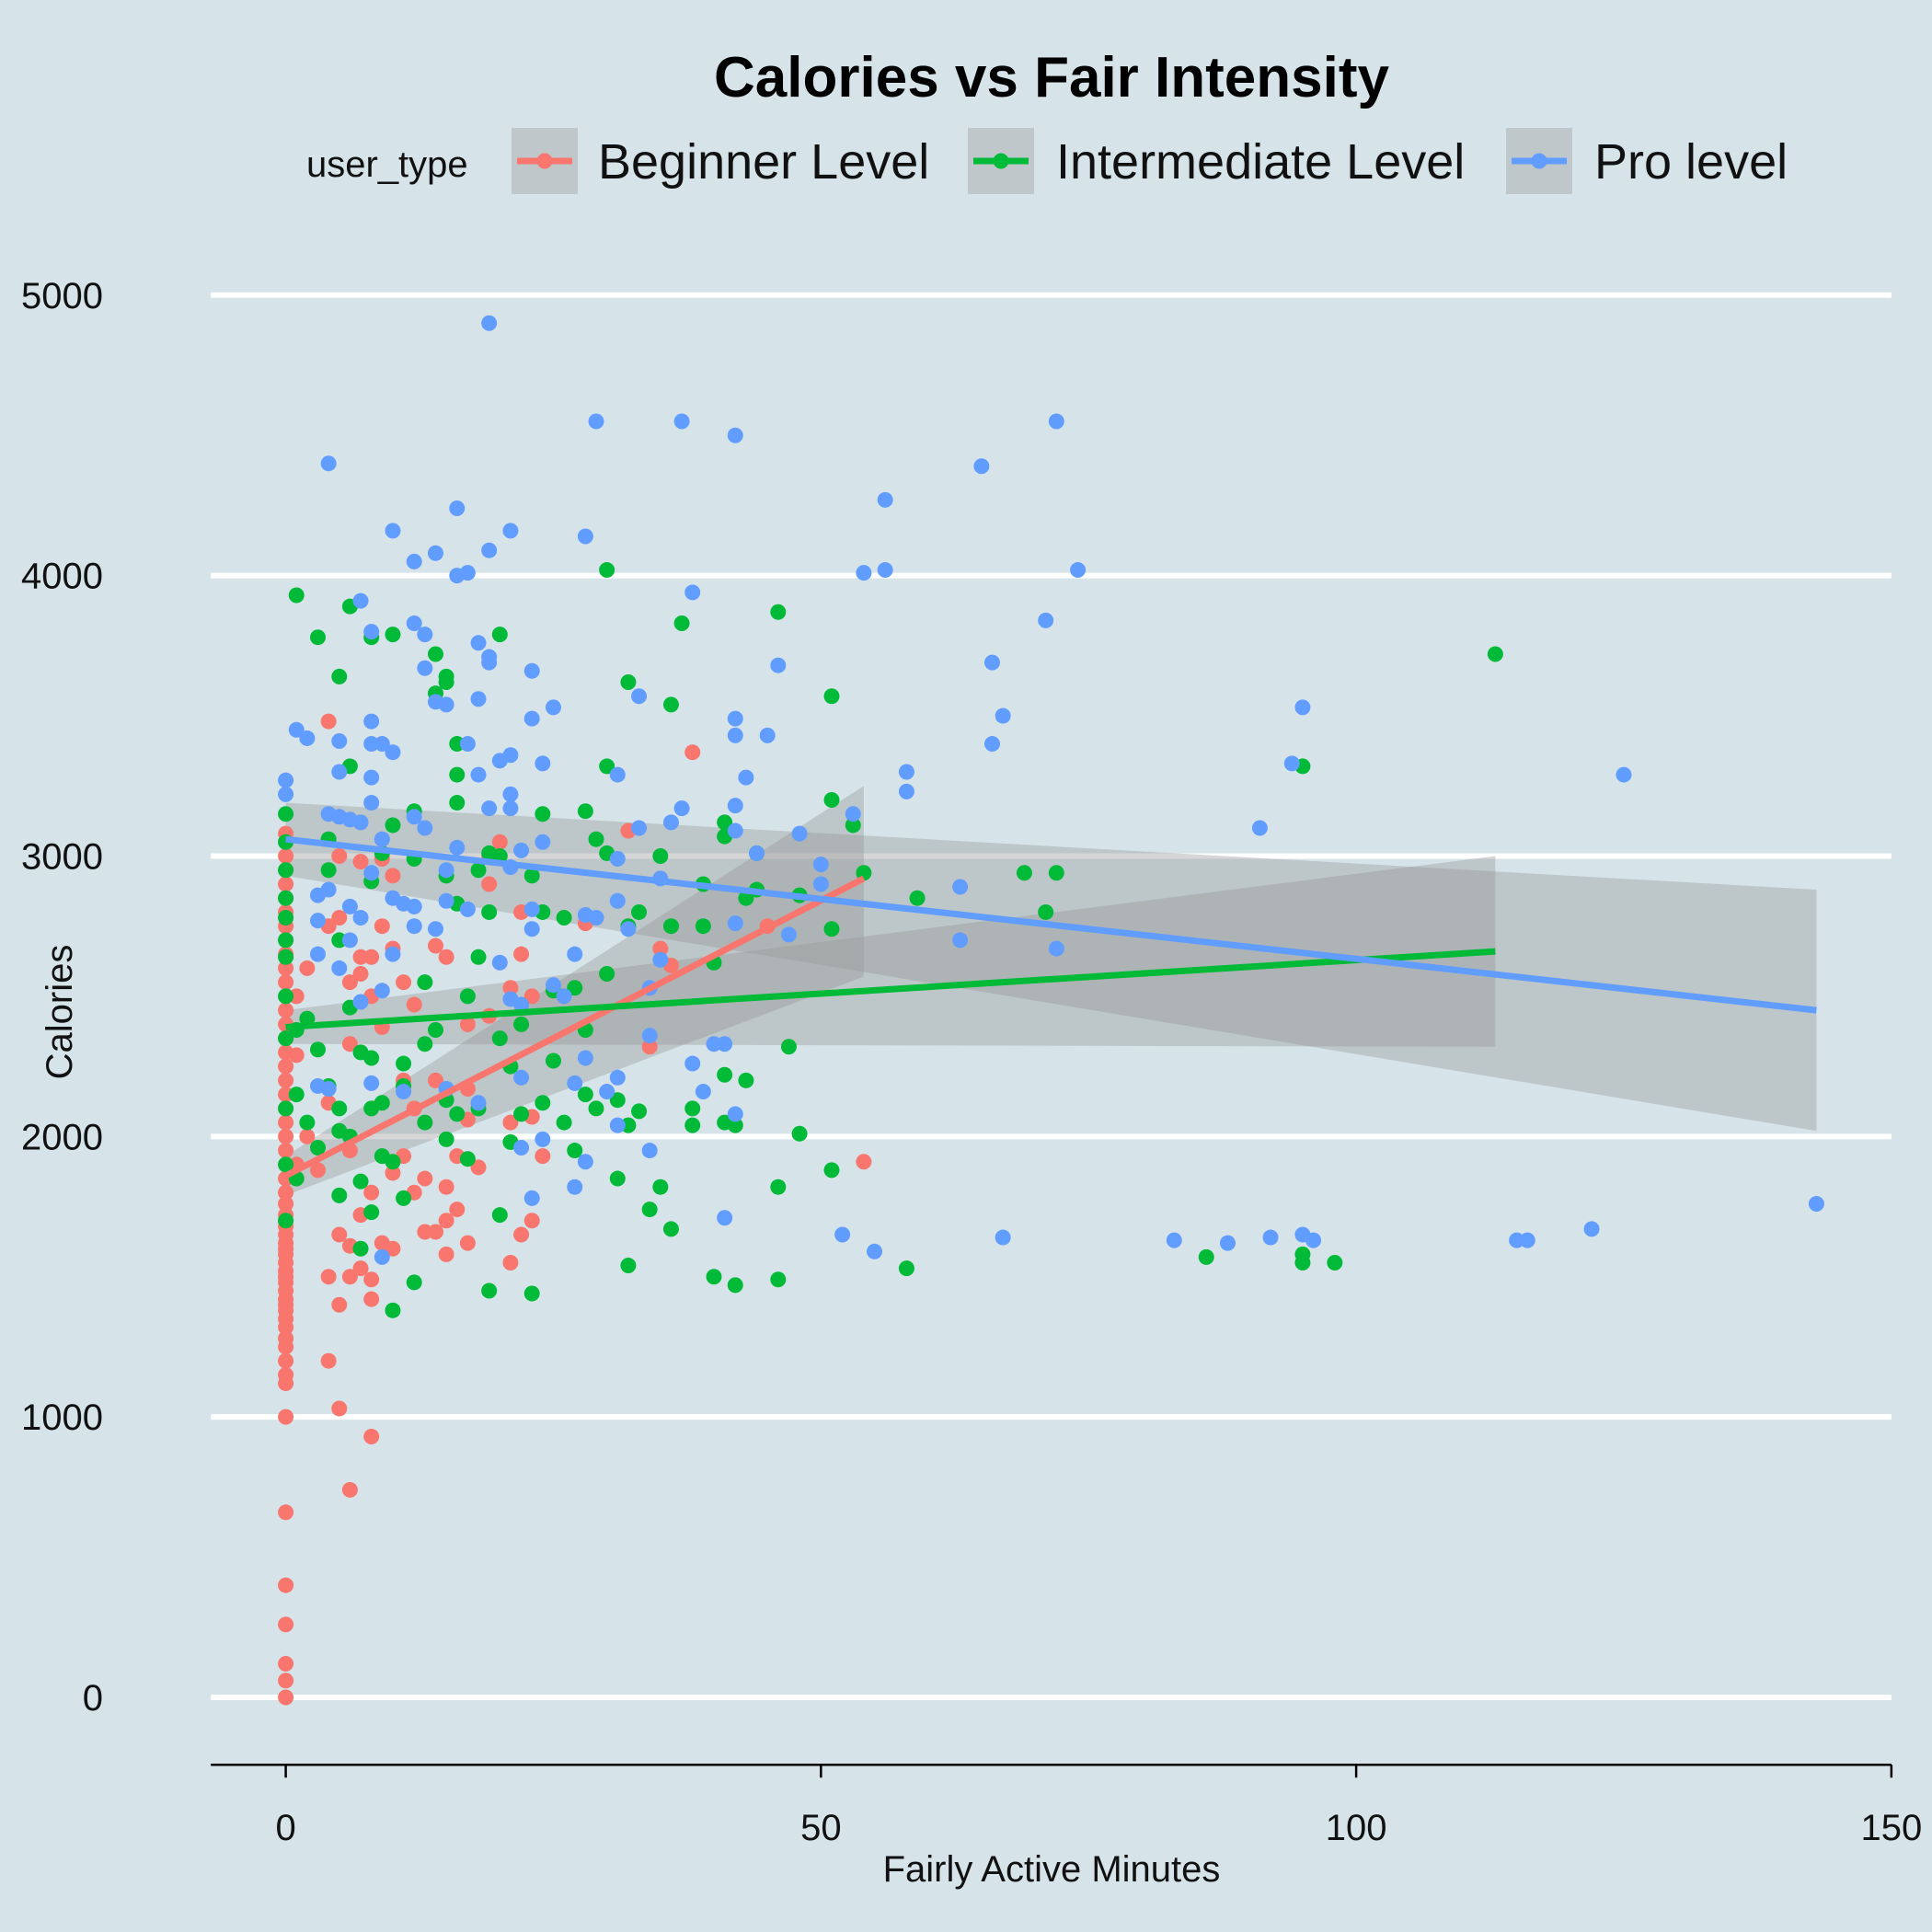 The image size is (1932, 1932). Describe the element at coordinates (821, 1828) in the screenshot. I see `x-tick-label: 50` at that location.